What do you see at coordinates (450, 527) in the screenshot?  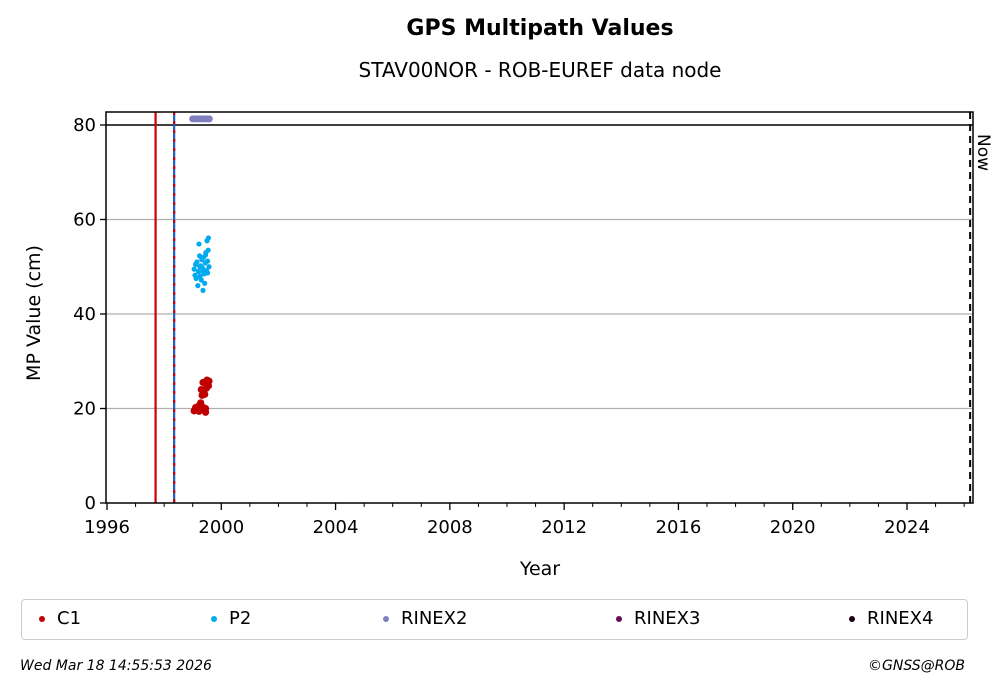 I see `x-tick-label: 2008` at bounding box center [450, 527].